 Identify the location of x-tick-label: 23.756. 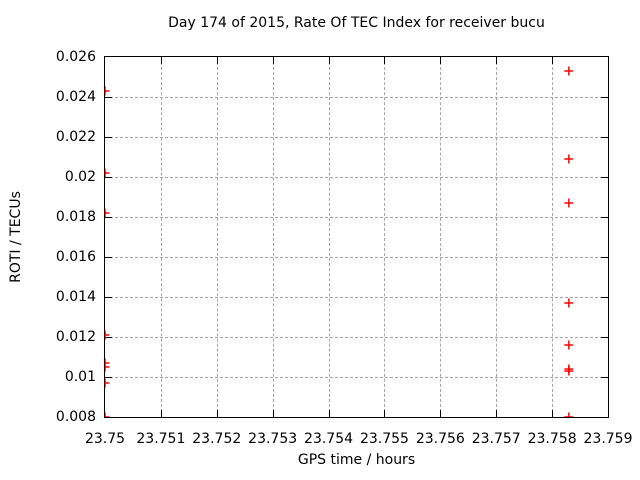
(440, 439).